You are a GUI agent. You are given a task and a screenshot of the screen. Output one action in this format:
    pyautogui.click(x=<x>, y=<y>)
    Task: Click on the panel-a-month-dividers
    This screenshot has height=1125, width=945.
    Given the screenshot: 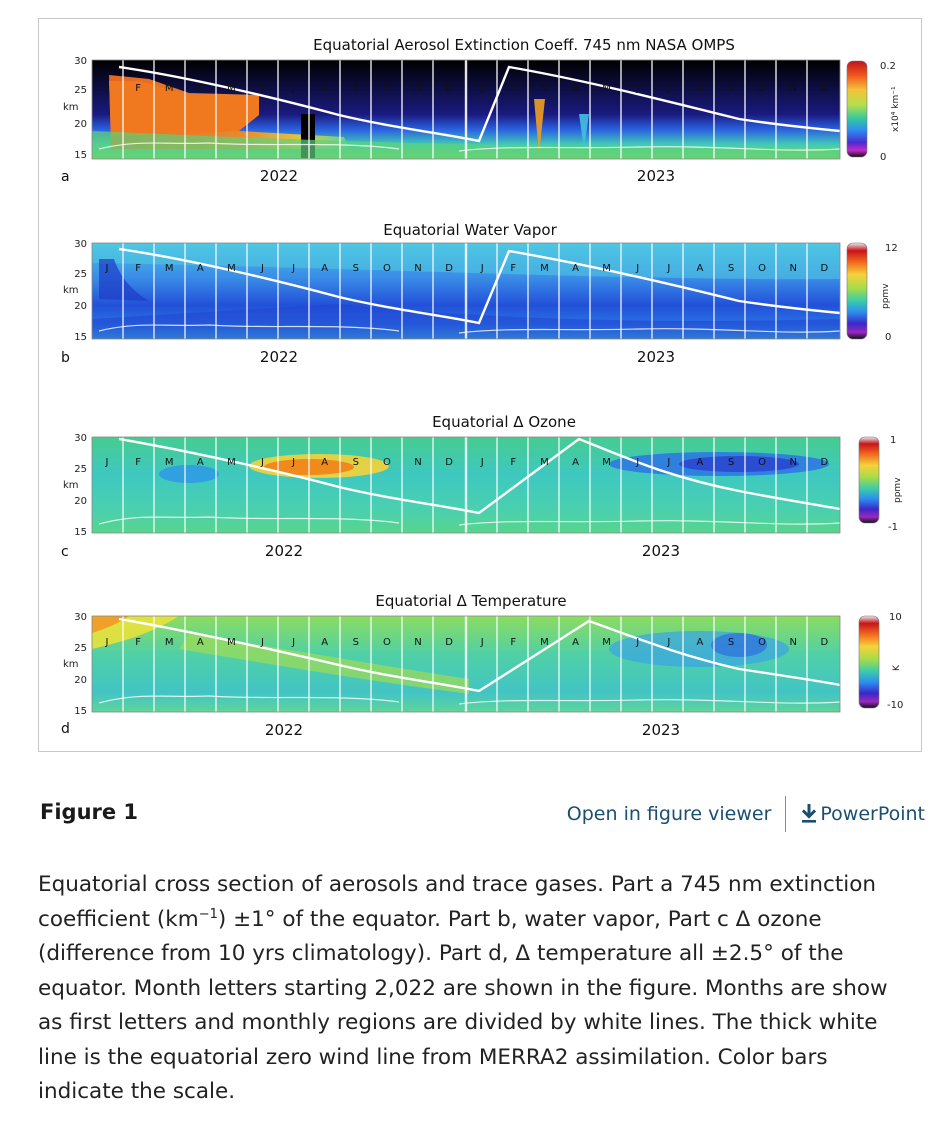 What is the action you would take?
    pyautogui.click(x=465, y=109)
    